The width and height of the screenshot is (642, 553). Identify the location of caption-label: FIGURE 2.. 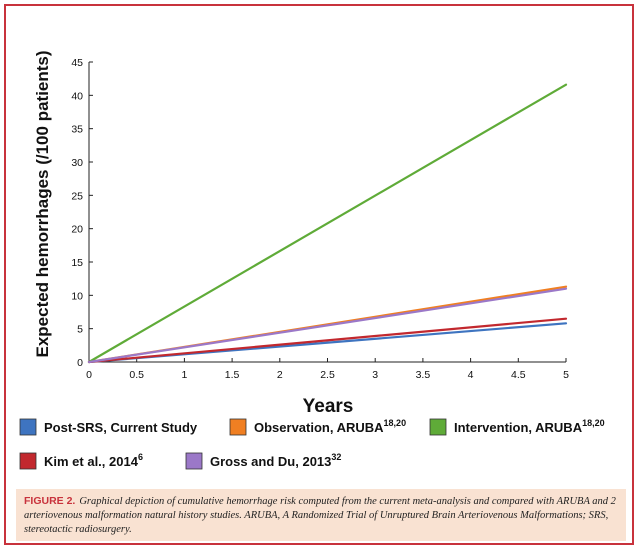
(50, 501).